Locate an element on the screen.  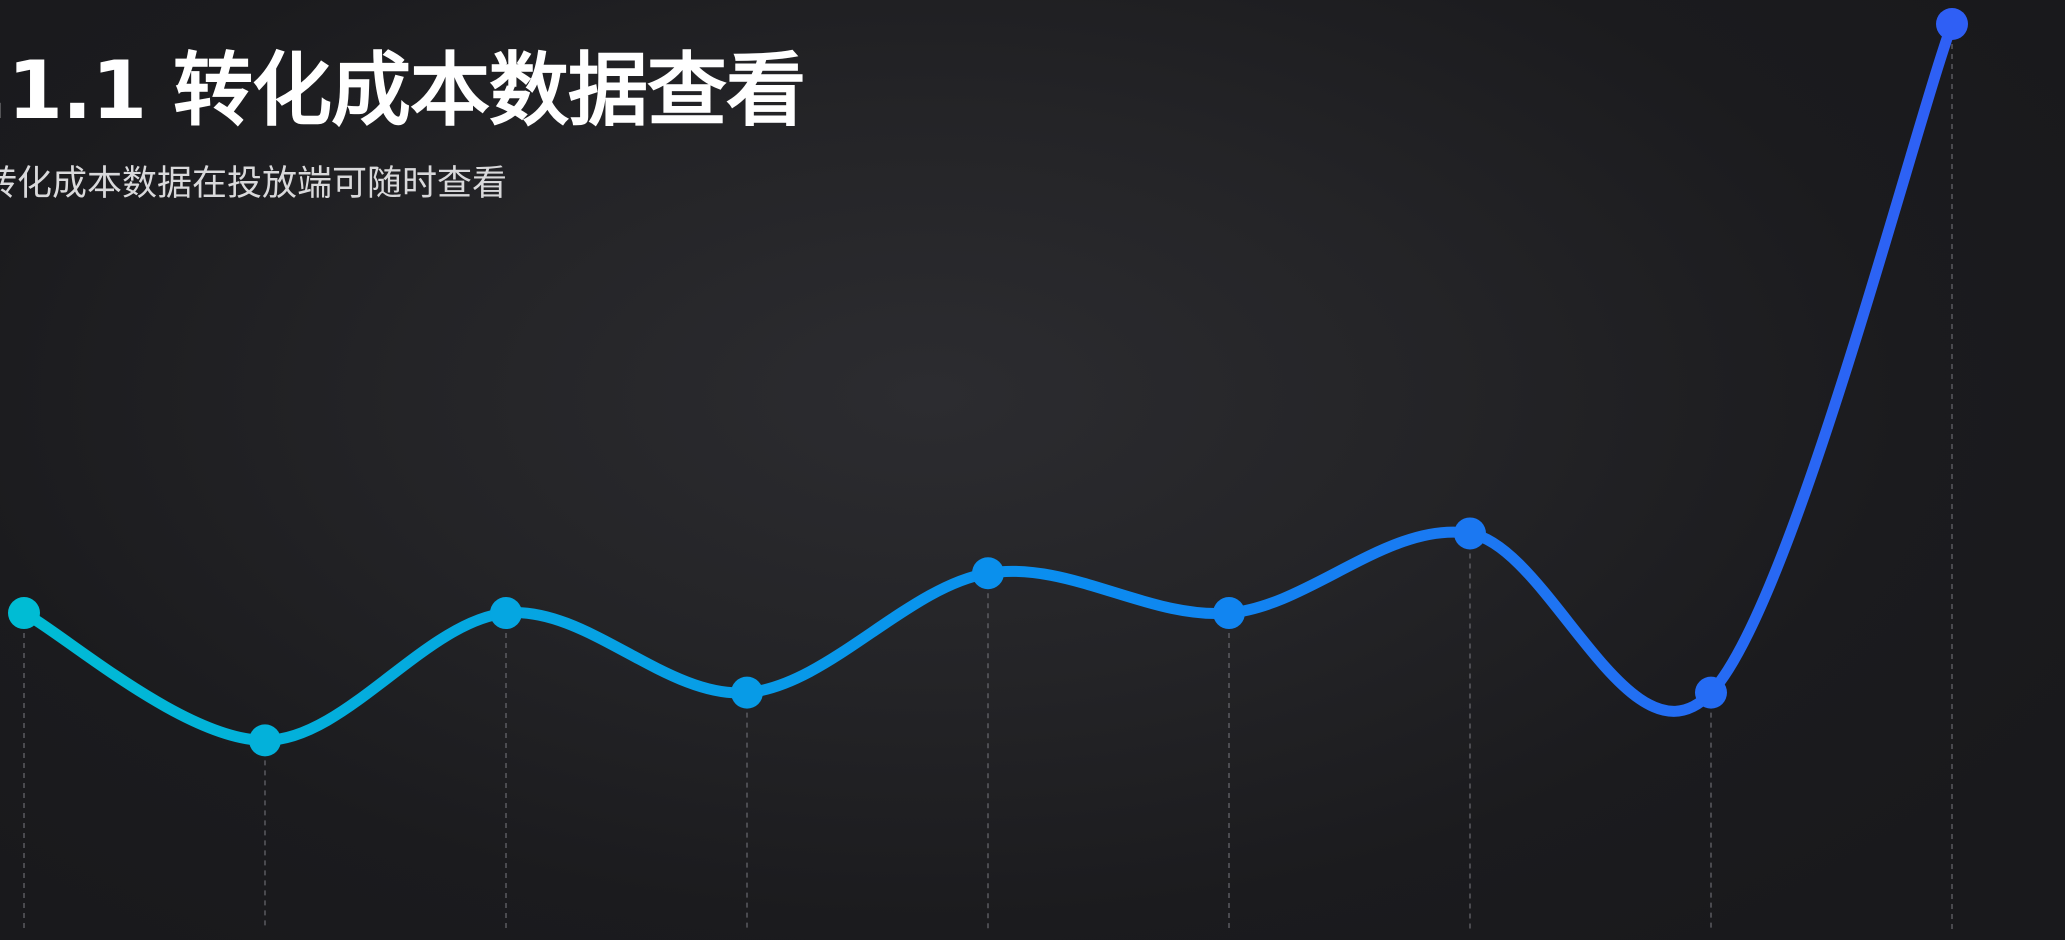
page-title: .1.1 转化成本数据查看 is located at coordinates (403, 90).